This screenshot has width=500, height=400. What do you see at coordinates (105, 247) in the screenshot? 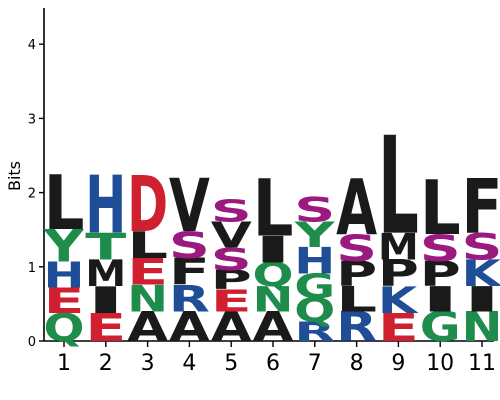
I see `logo-letter-T: T` at bounding box center [105, 247].